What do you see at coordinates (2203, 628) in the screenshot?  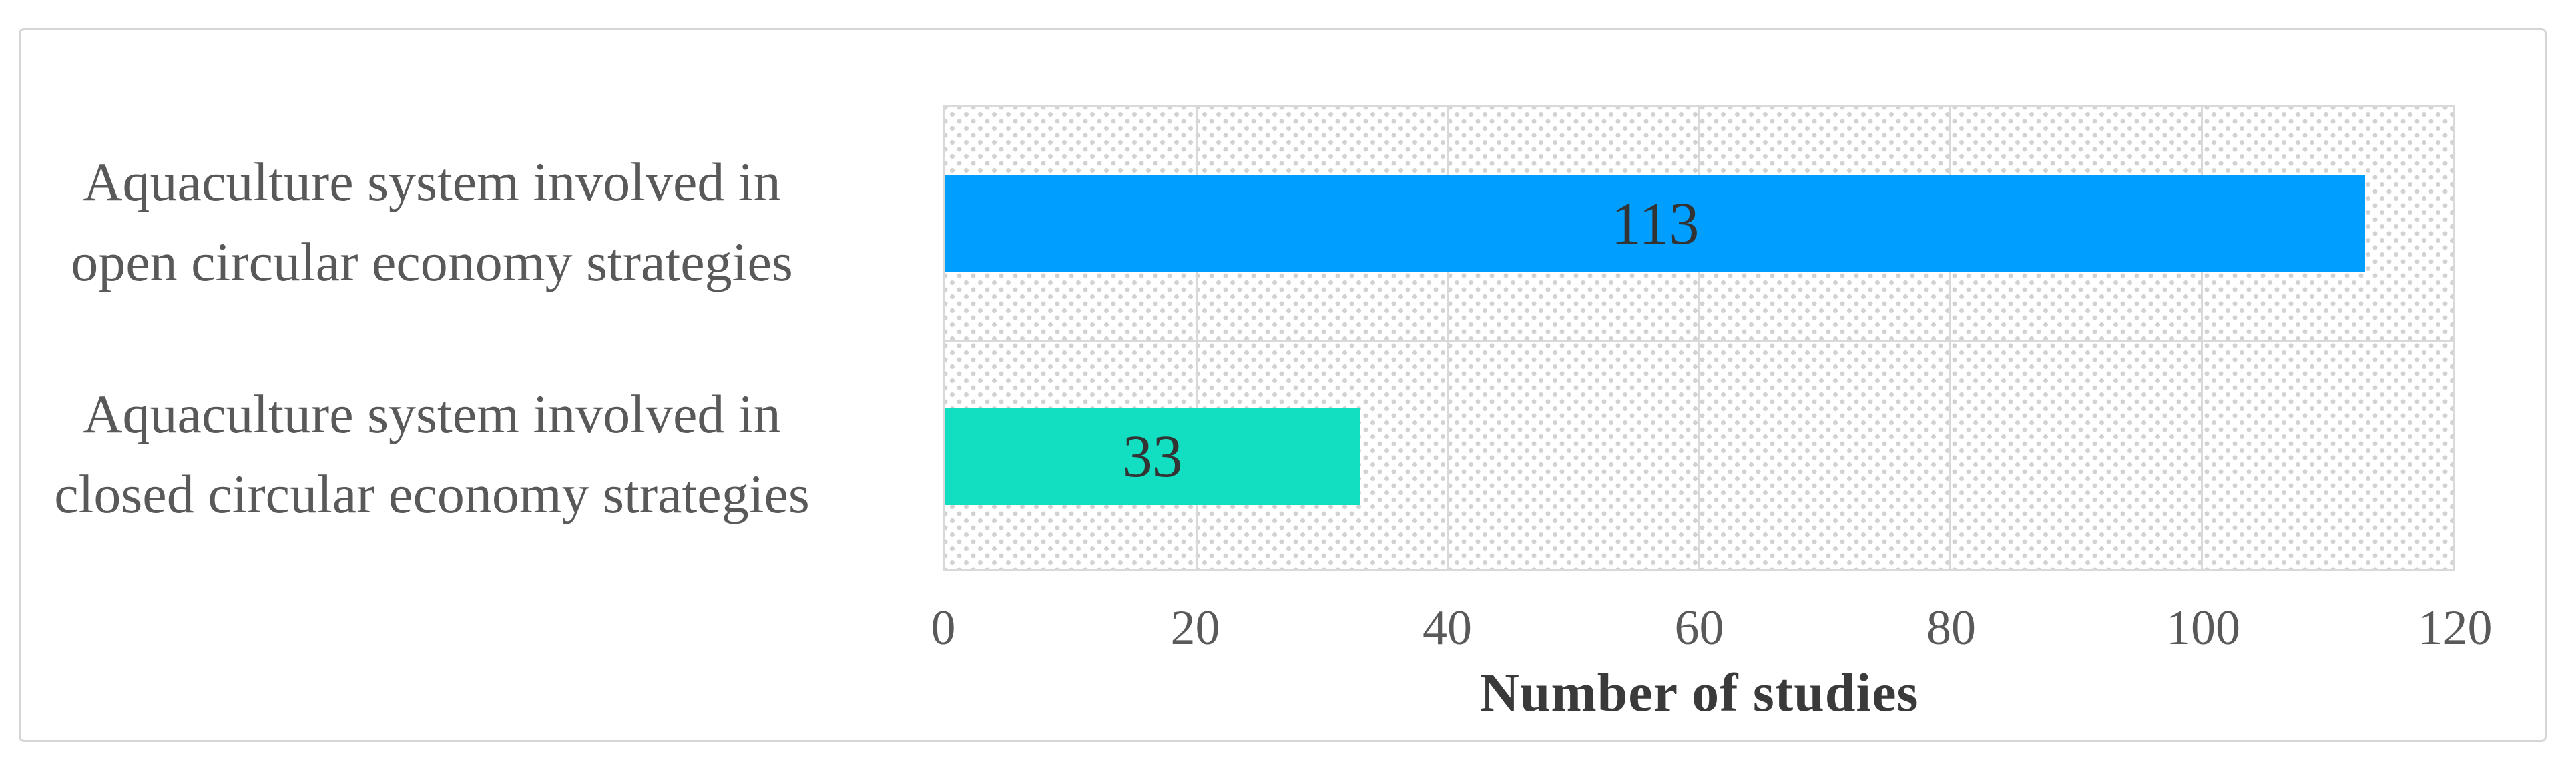 I see `x-tick-label-100: 100` at bounding box center [2203, 628].